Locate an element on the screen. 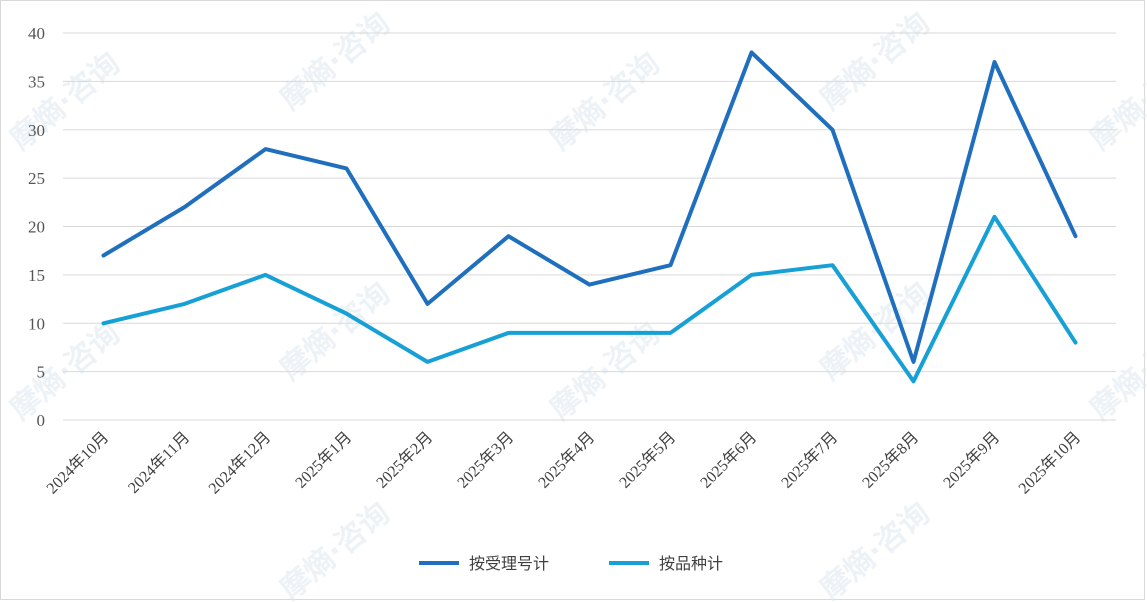 The height and width of the screenshot is (602, 1147). y-tick-label: 0 is located at coordinates (41, 420).